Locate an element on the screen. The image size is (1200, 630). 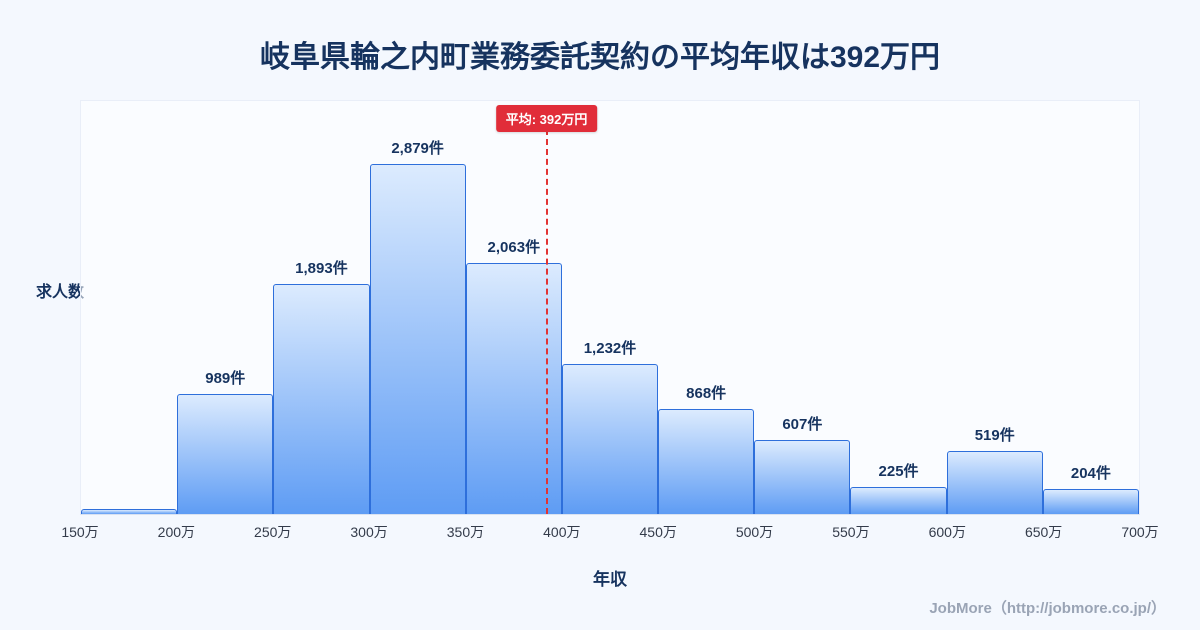
footer-credit: JobMore（http://jobmore.co.jp/） is located at coordinates (1047, 608).